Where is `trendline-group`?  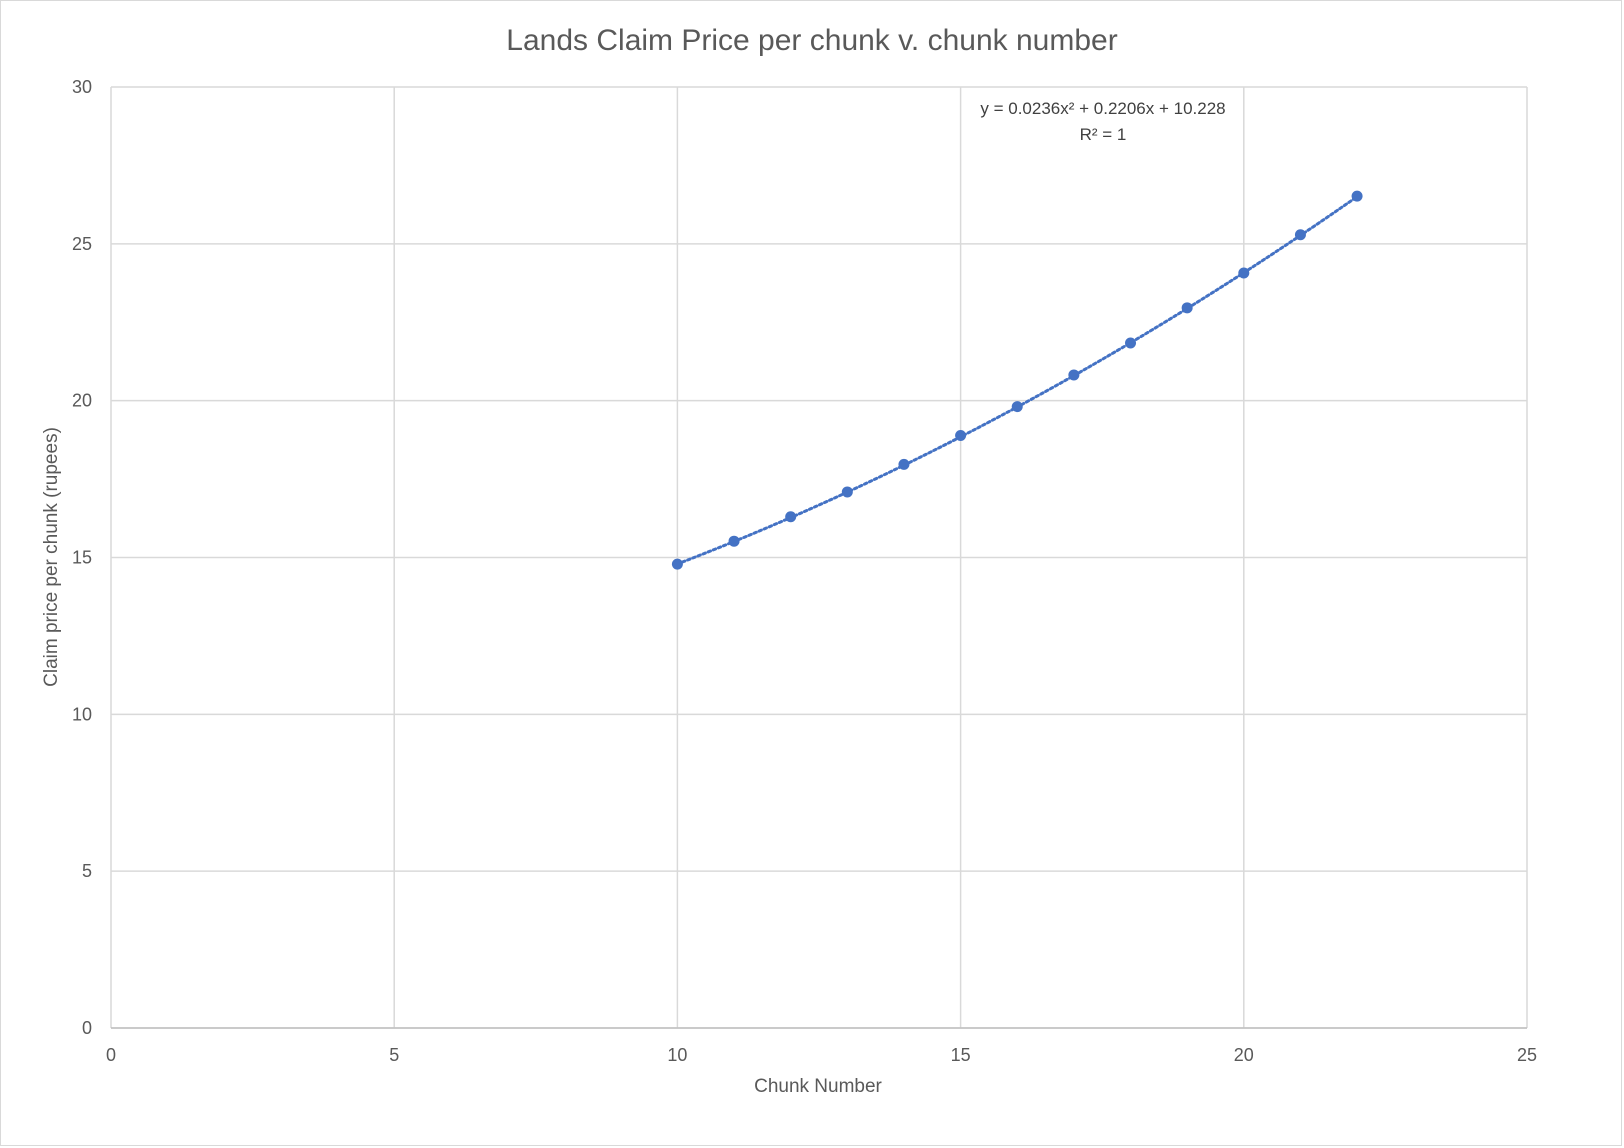
trendline-group is located at coordinates (1017, 380).